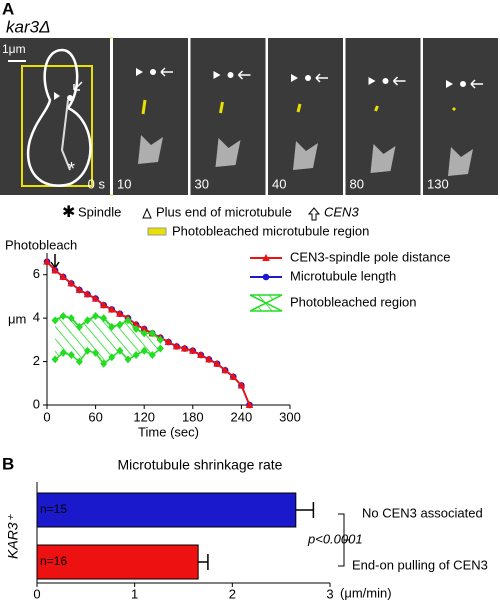 Image resolution: width=500 pixels, height=601 pixels. Describe the element at coordinates (438, 183) in the screenshot. I see `time-label: 130` at that location.